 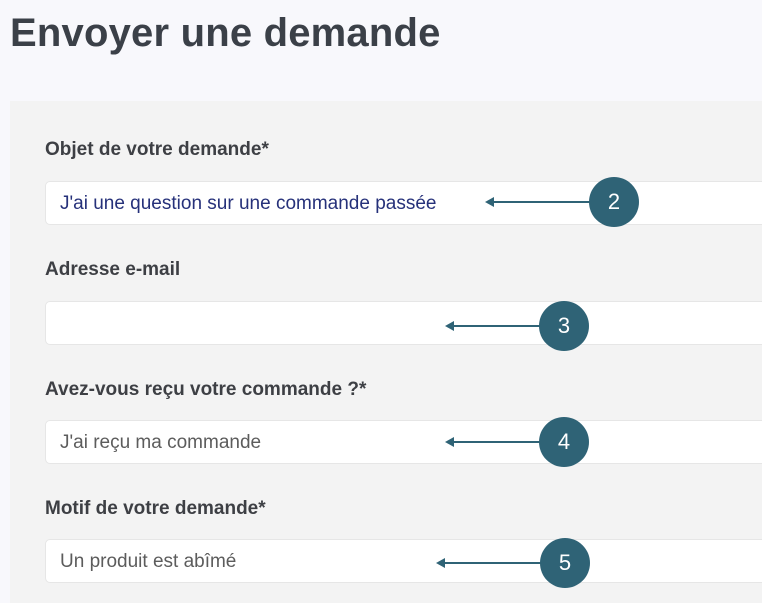 What do you see at coordinates (614, 202) in the screenshot?
I see `annotation-badge: 2` at bounding box center [614, 202].